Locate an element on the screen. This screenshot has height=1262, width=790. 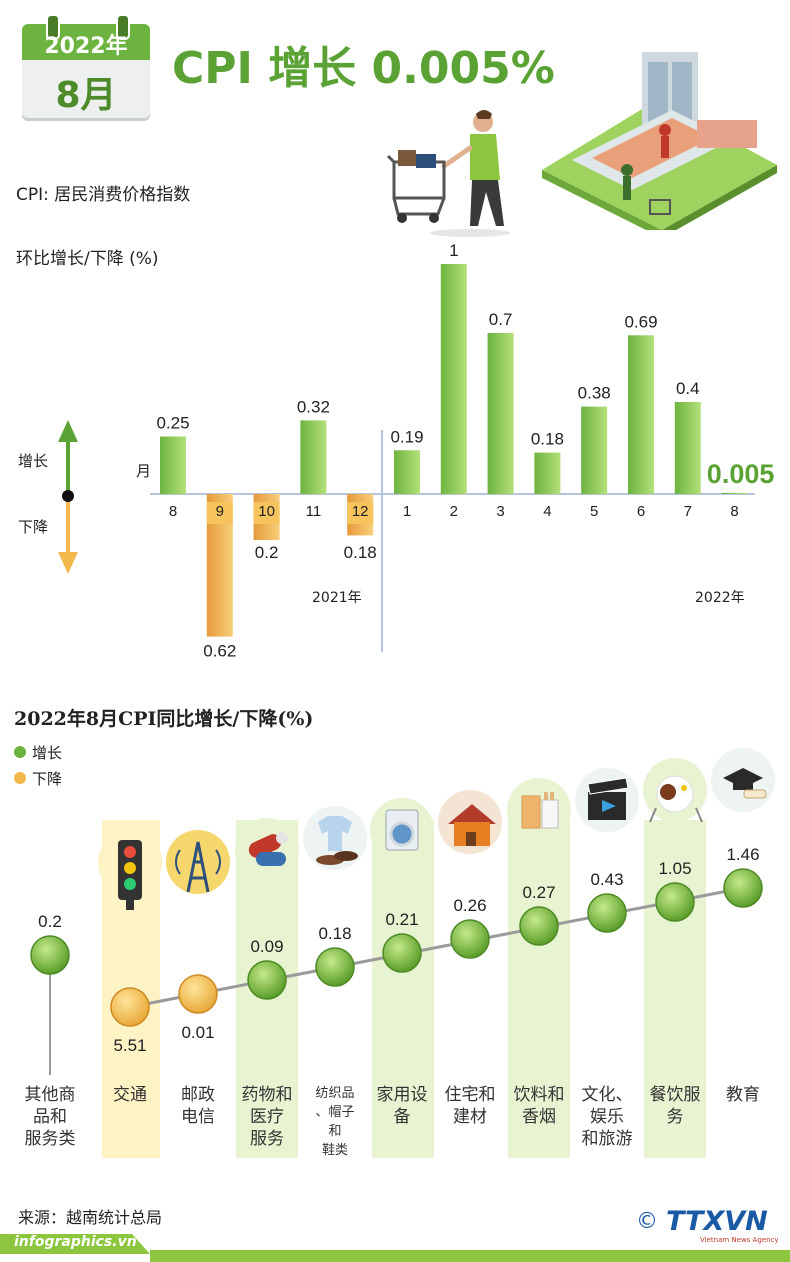
shopping-cart-icon is located at coordinates (448, 173).